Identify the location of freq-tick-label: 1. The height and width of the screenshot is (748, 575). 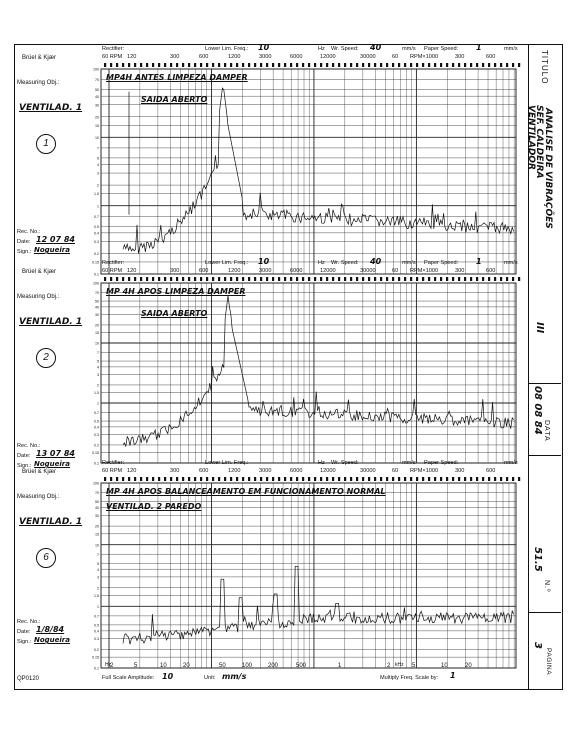
(340, 666).